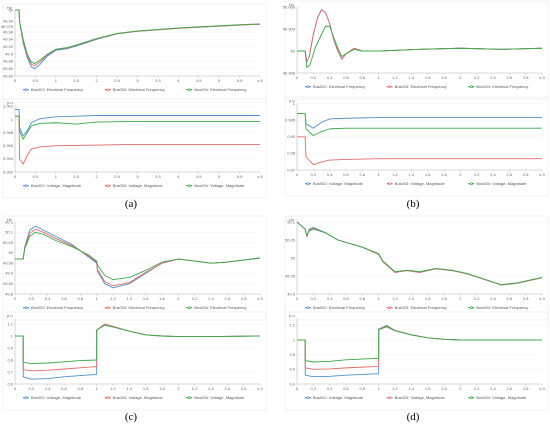  I want to click on x-tick-label: s 6, so click(260, 176).